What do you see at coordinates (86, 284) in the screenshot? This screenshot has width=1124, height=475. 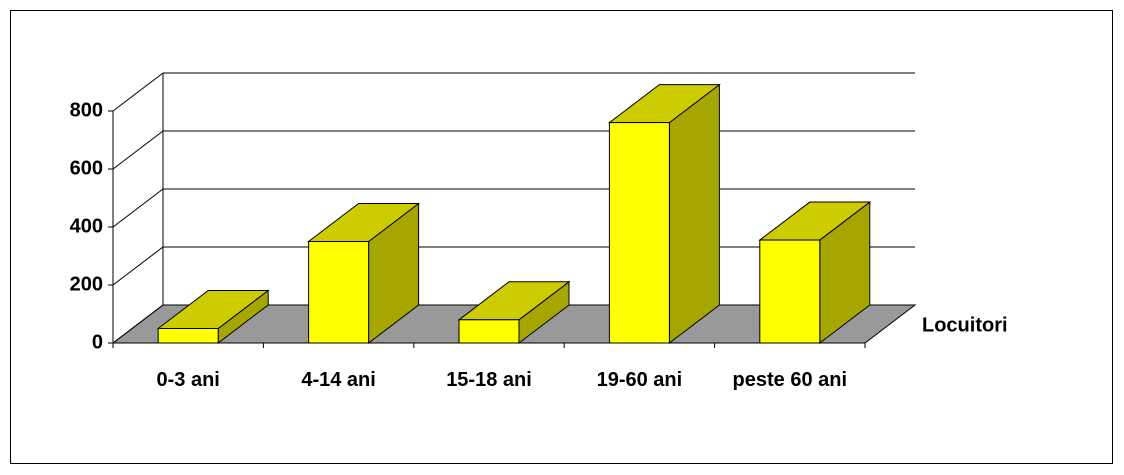 I see `y-tick-label: 200` at bounding box center [86, 284].